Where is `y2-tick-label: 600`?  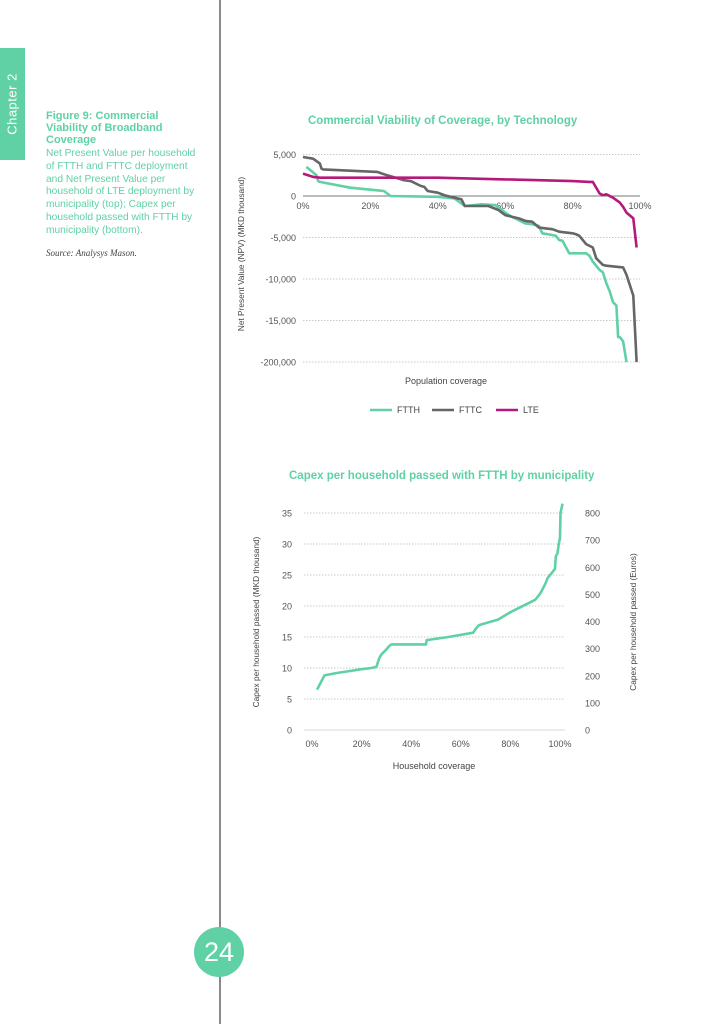
y2-tick-label: 600 is located at coordinates (592, 568).